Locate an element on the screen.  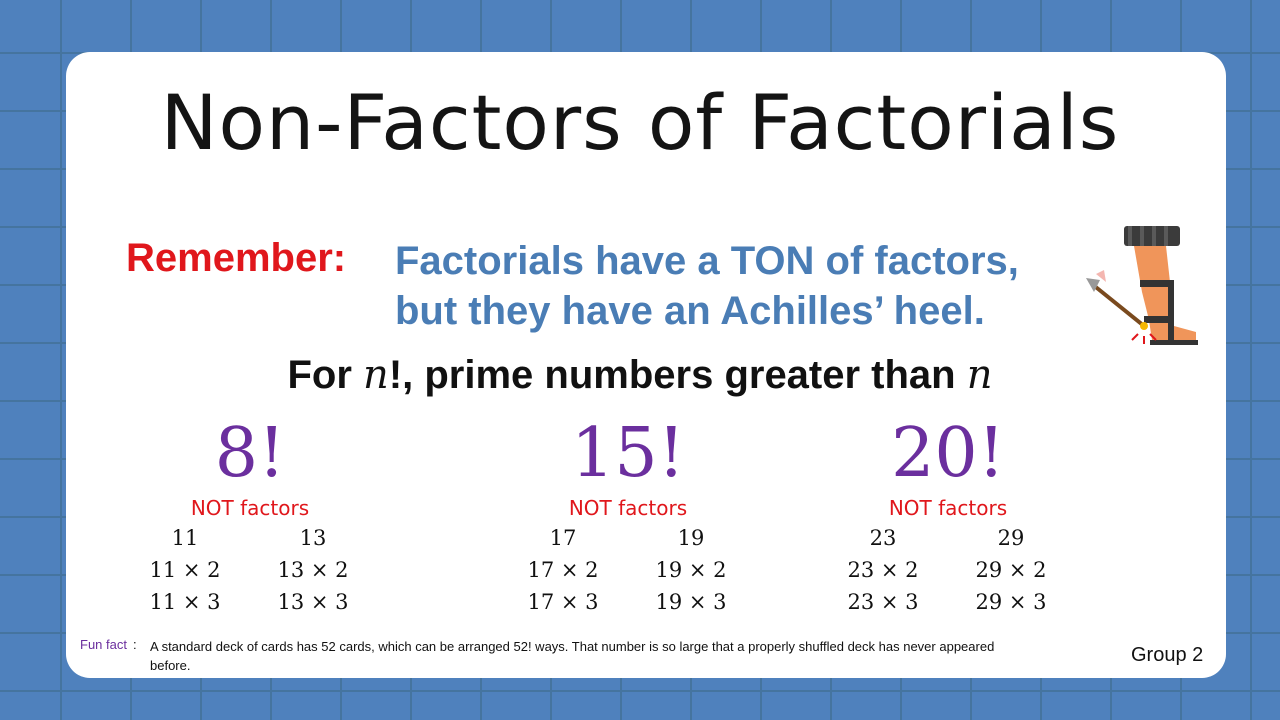
non-factor-item: 23 × 3 is located at coordinates (883, 602).